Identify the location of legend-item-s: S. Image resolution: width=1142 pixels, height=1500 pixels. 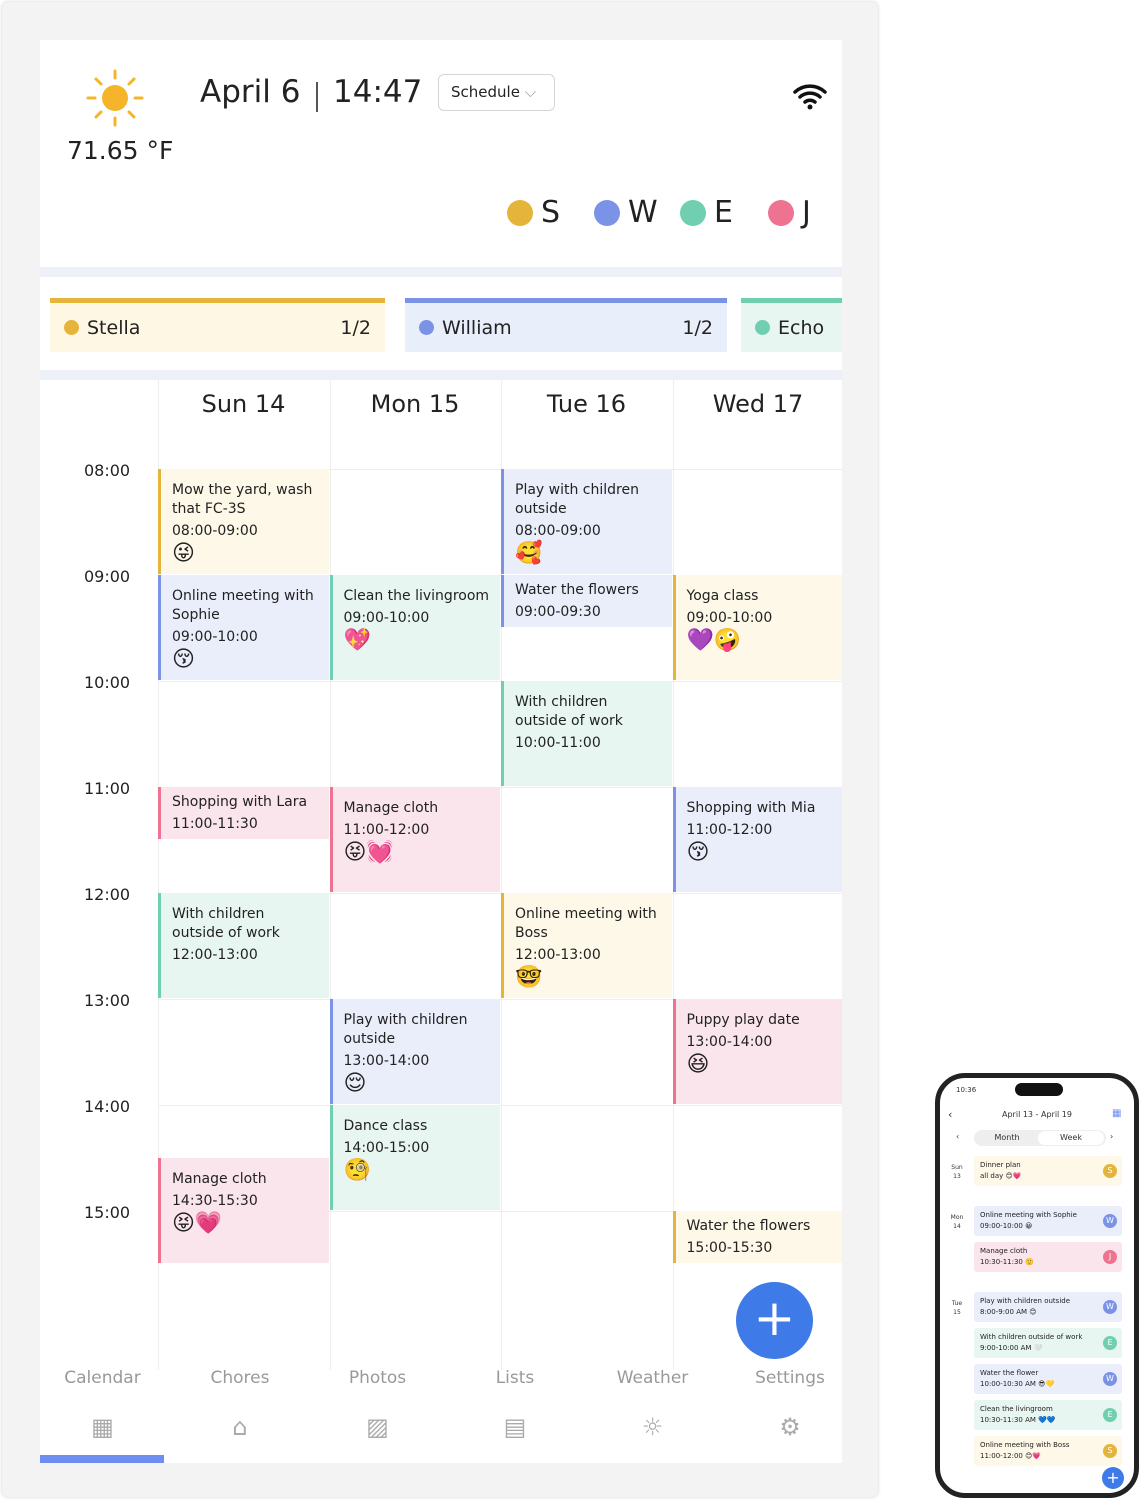
(533, 212).